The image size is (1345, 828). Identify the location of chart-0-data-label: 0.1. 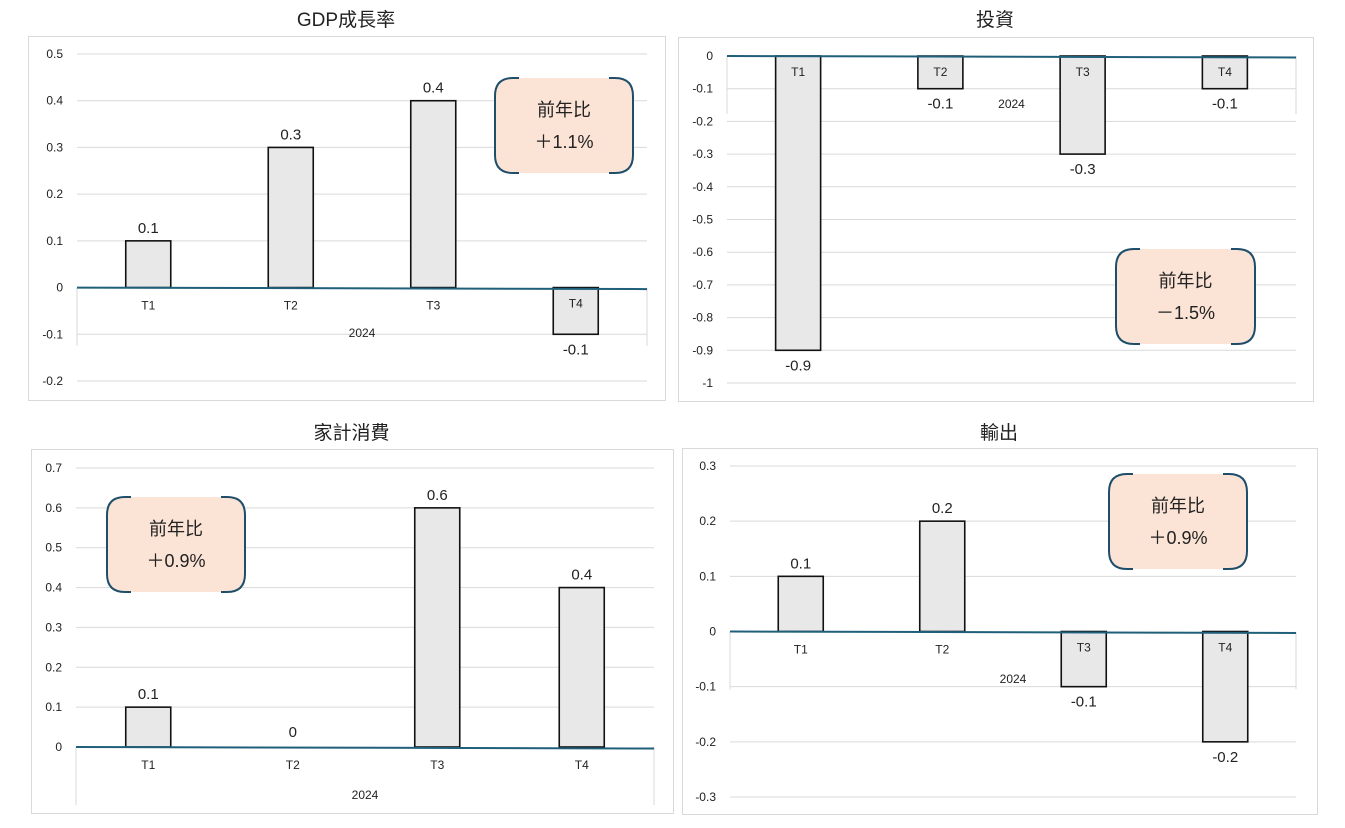
(148, 228).